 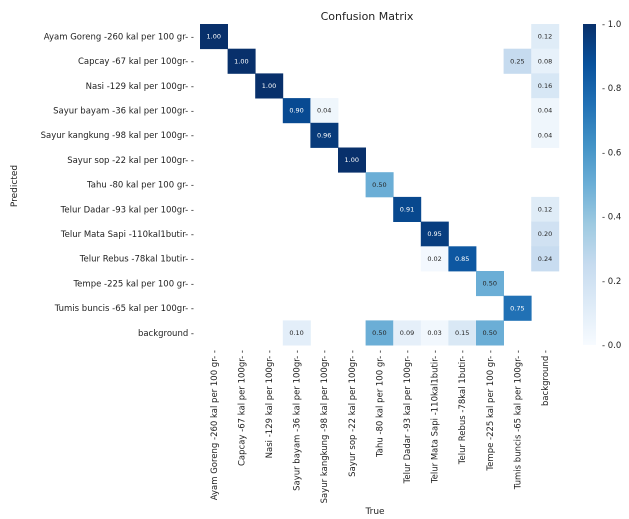 I want to click on cell-value-label: 0.75, so click(x=517, y=308).